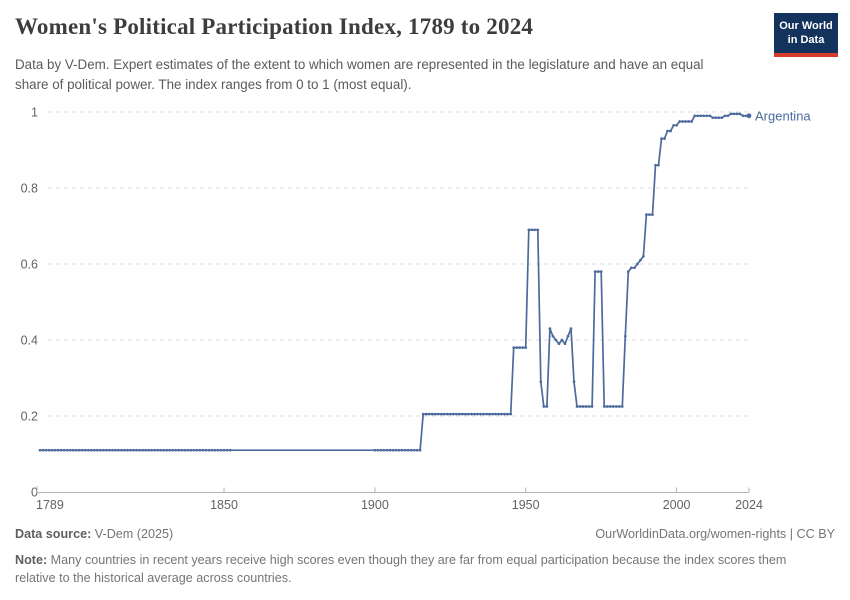 The image size is (850, 600). I want to click on x-axis-tick-label: 1850, so click(224, 505).